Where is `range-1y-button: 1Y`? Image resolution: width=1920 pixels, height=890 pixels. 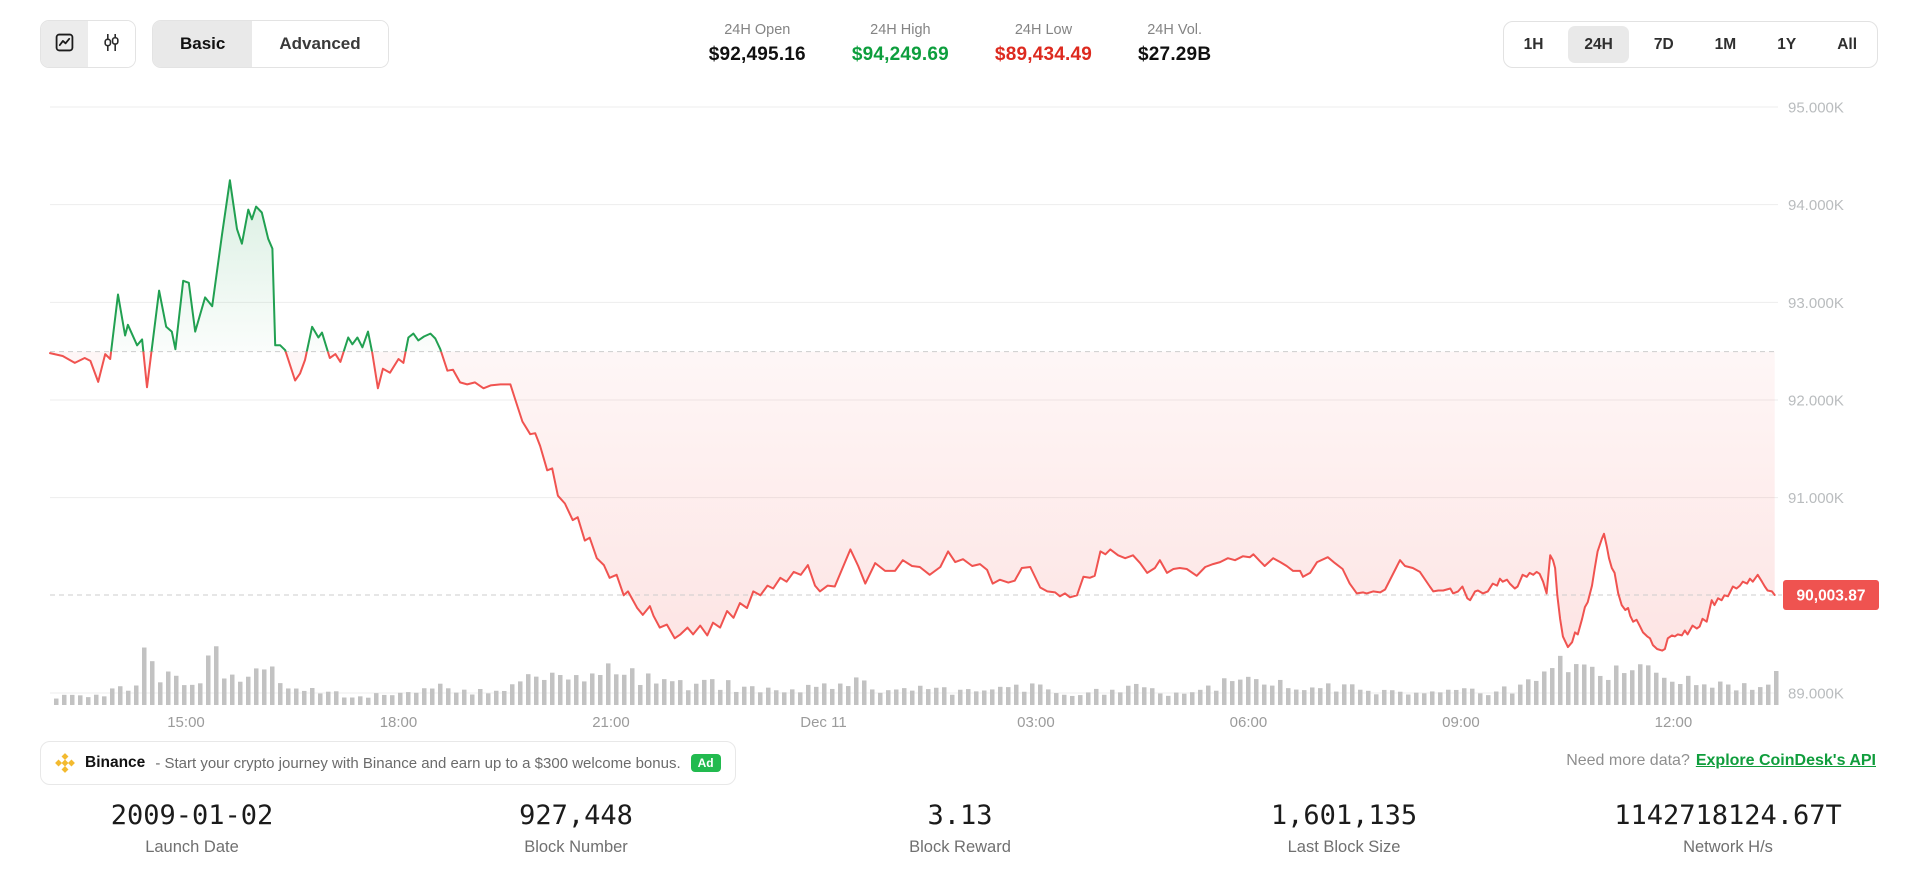 range-1y-button: 1Y is located at coordinates (1786, 44).